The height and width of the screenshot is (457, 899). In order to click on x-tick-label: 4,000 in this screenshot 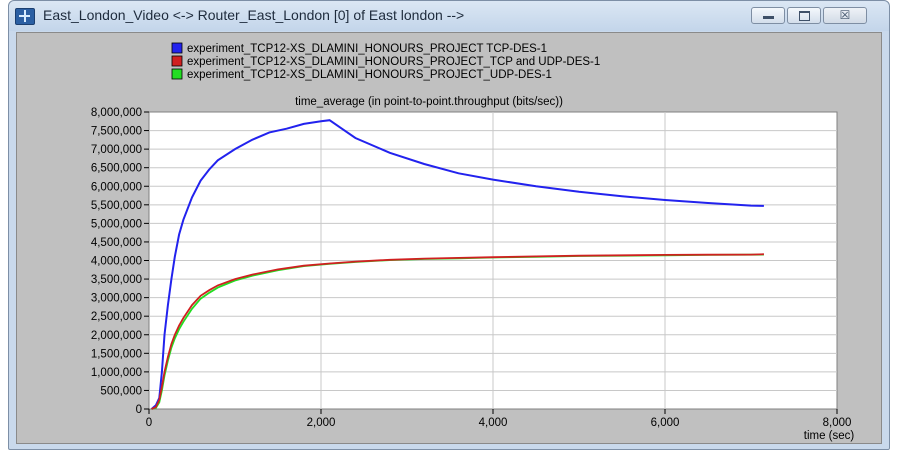, I will do `click(493, 423)`.